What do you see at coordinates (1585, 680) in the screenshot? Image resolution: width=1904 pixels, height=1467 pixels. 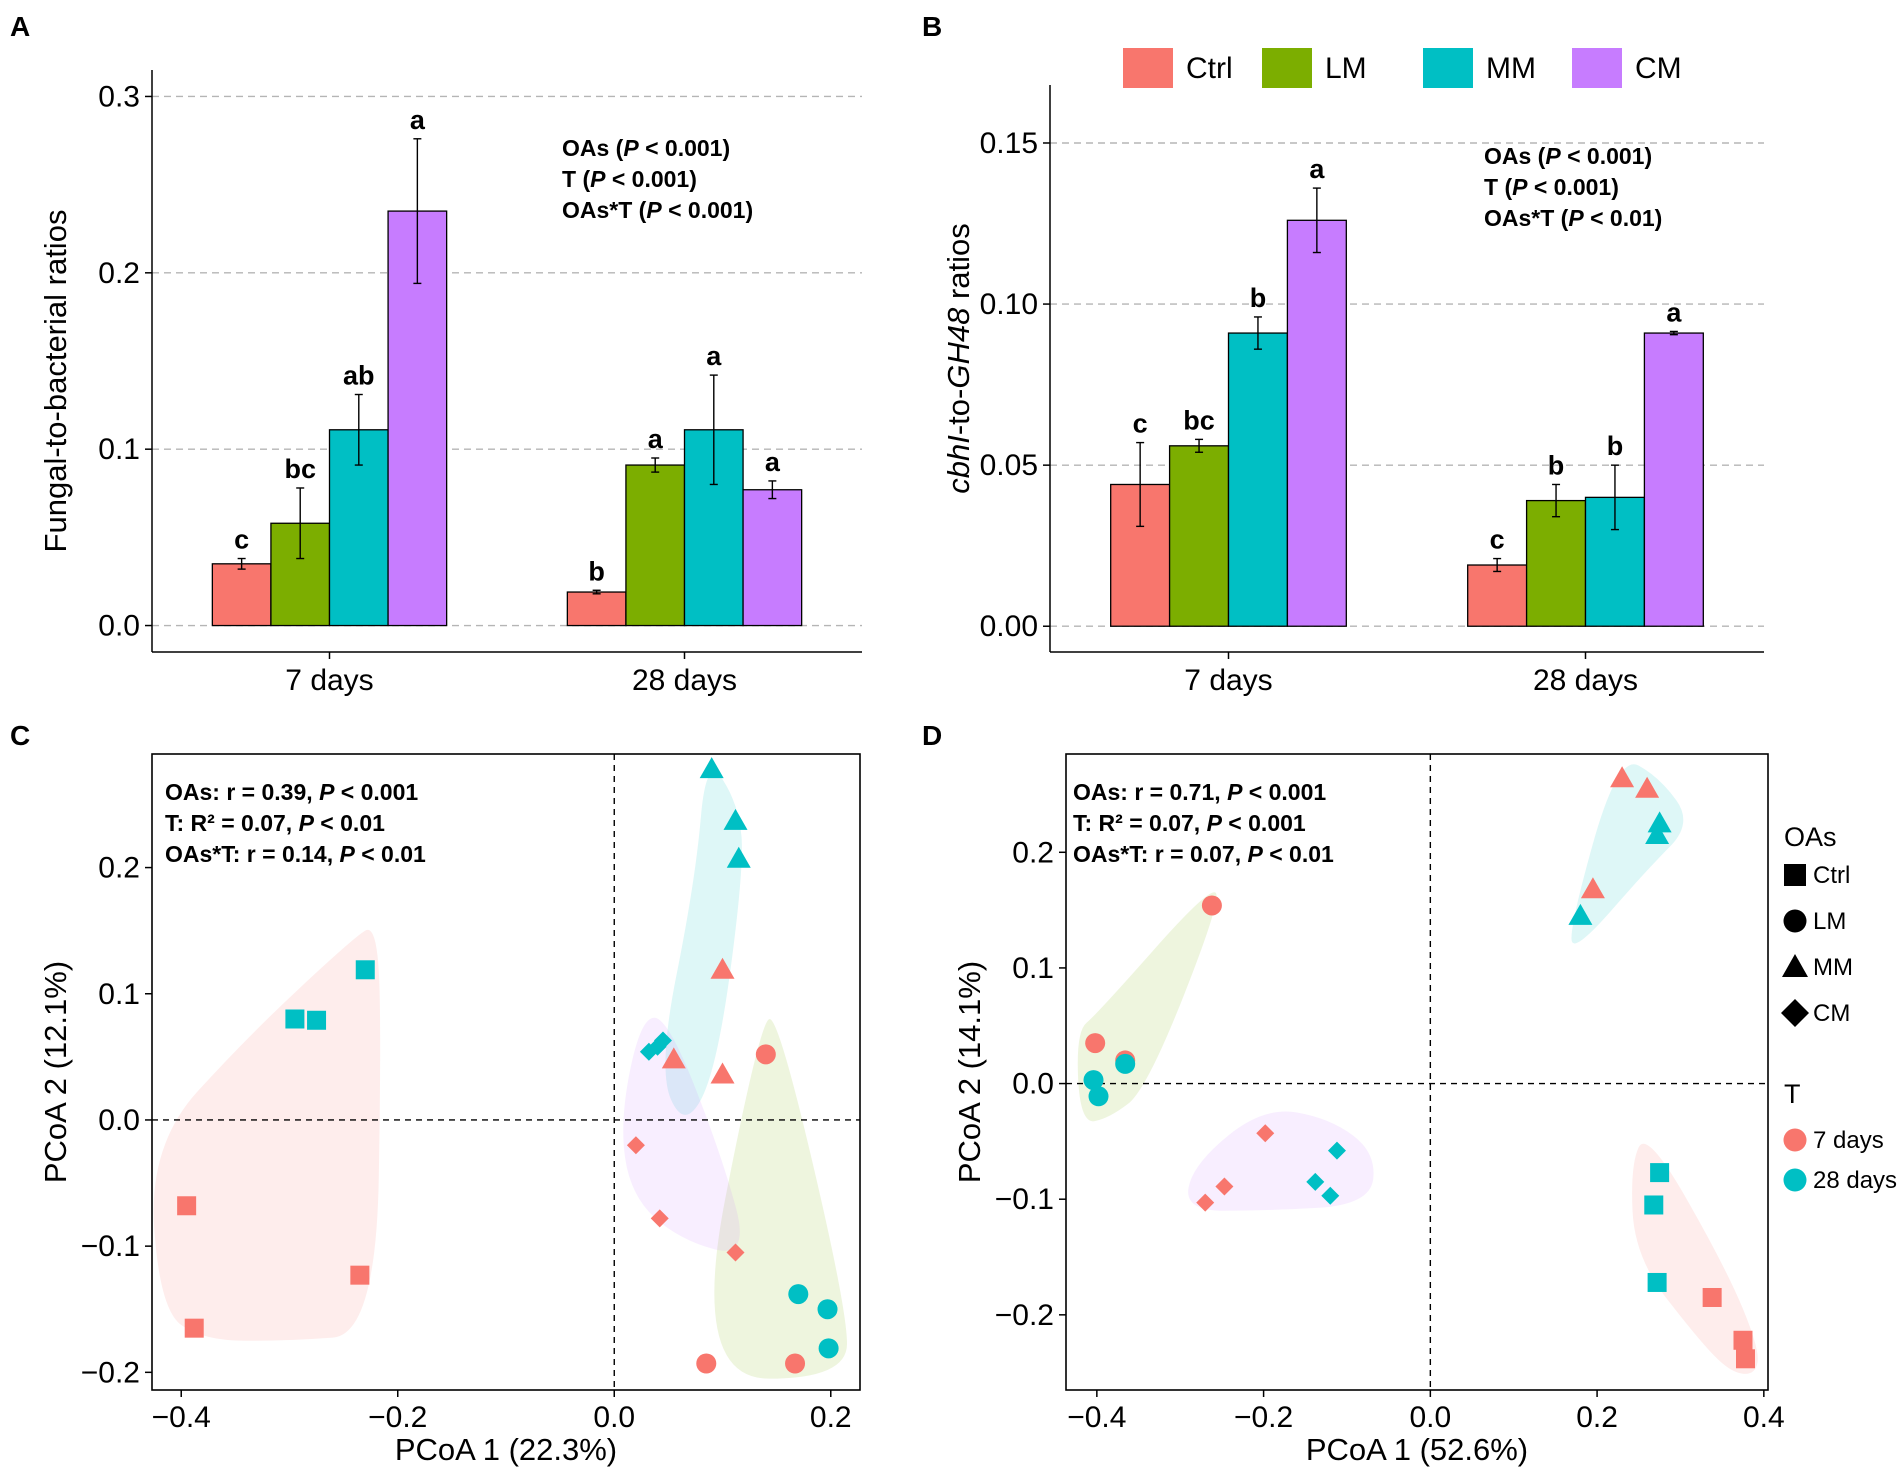 I see `x-tick-label: 28 days` at bounding box center [1585, 680].